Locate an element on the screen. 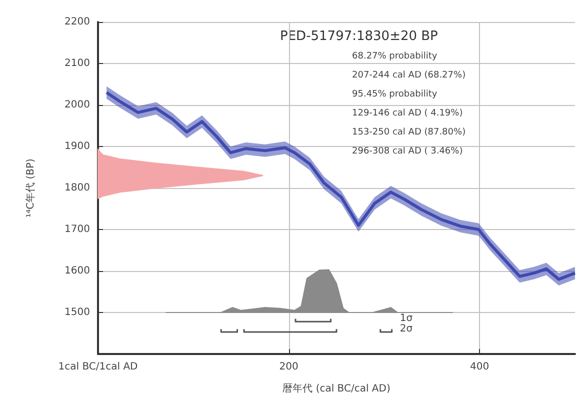 This screenshot has height=408, width=577. y-tick-label: 1800 is located at coordinates (77, 188).